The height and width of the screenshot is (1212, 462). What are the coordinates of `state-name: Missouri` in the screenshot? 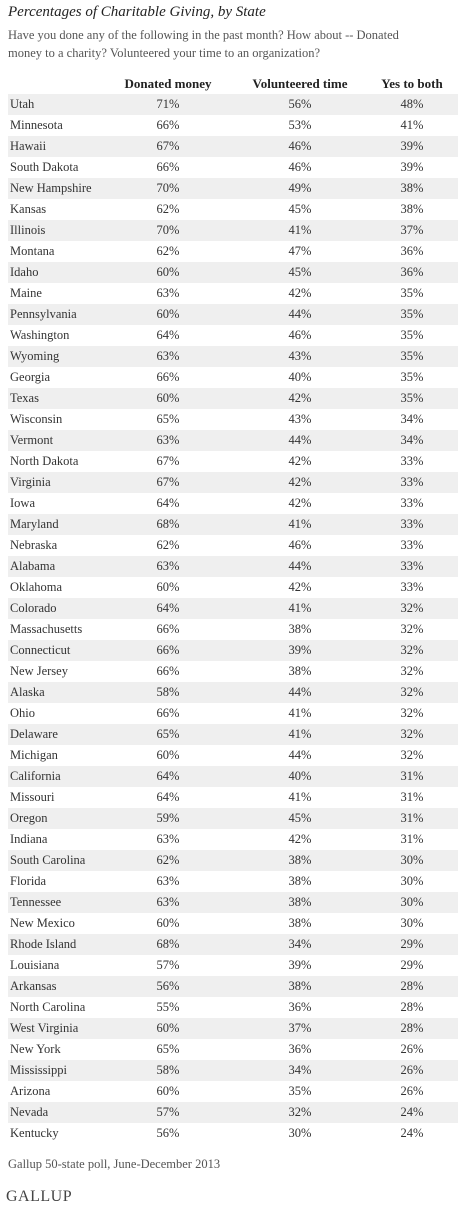 It's located at (32, 797).